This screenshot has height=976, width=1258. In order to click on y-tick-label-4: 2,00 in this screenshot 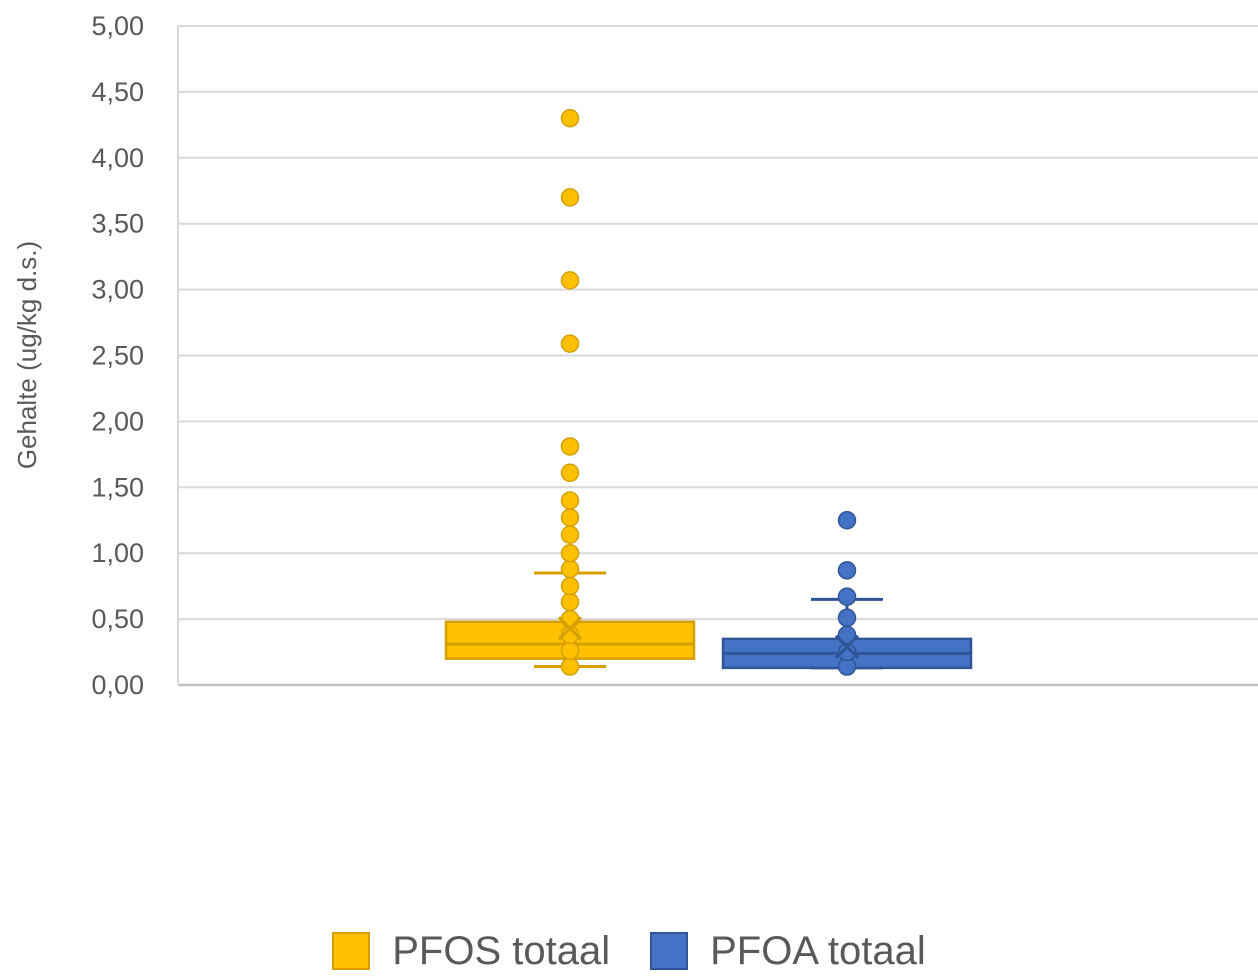, I will do `click(117, 421)`.